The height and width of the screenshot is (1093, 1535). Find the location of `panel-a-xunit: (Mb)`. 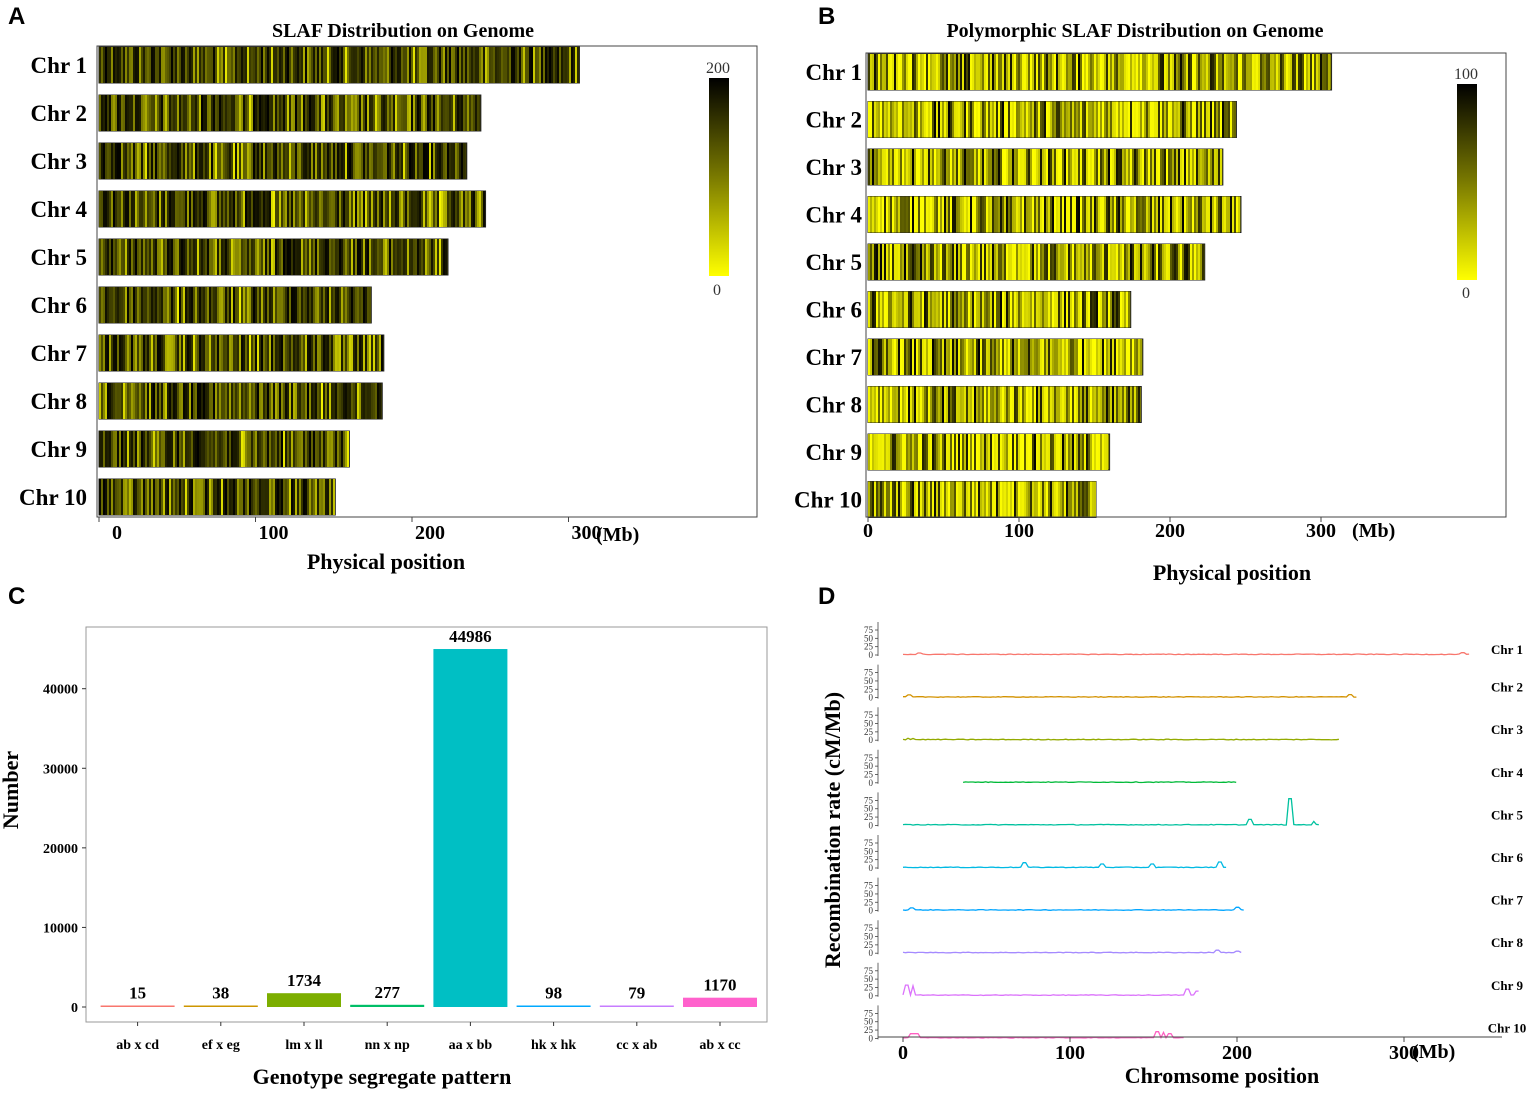

panel-a-xunit: (Mb) is located at coordinates (617, 535).